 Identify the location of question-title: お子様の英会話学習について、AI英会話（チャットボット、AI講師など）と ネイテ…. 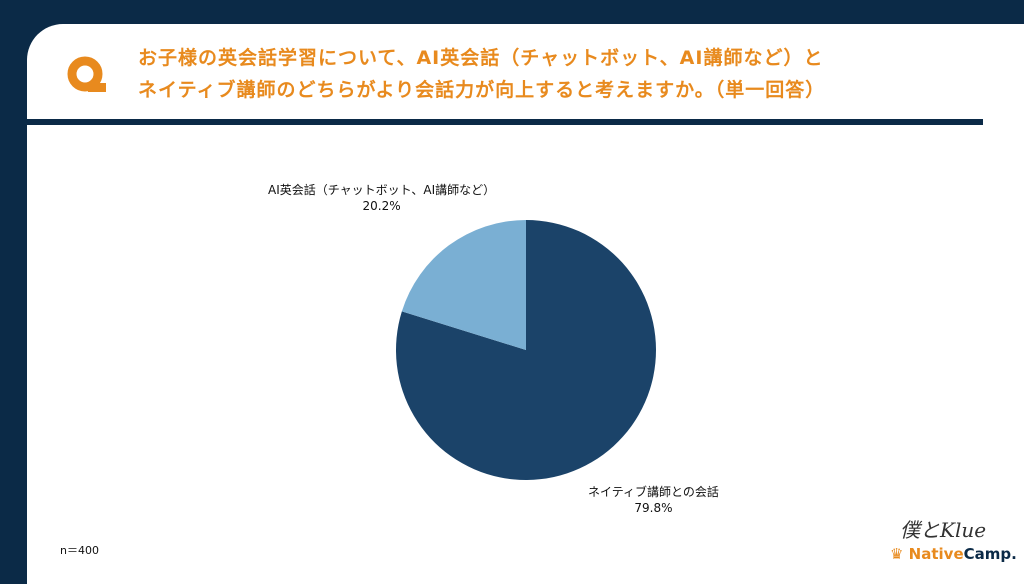
(481, 74).